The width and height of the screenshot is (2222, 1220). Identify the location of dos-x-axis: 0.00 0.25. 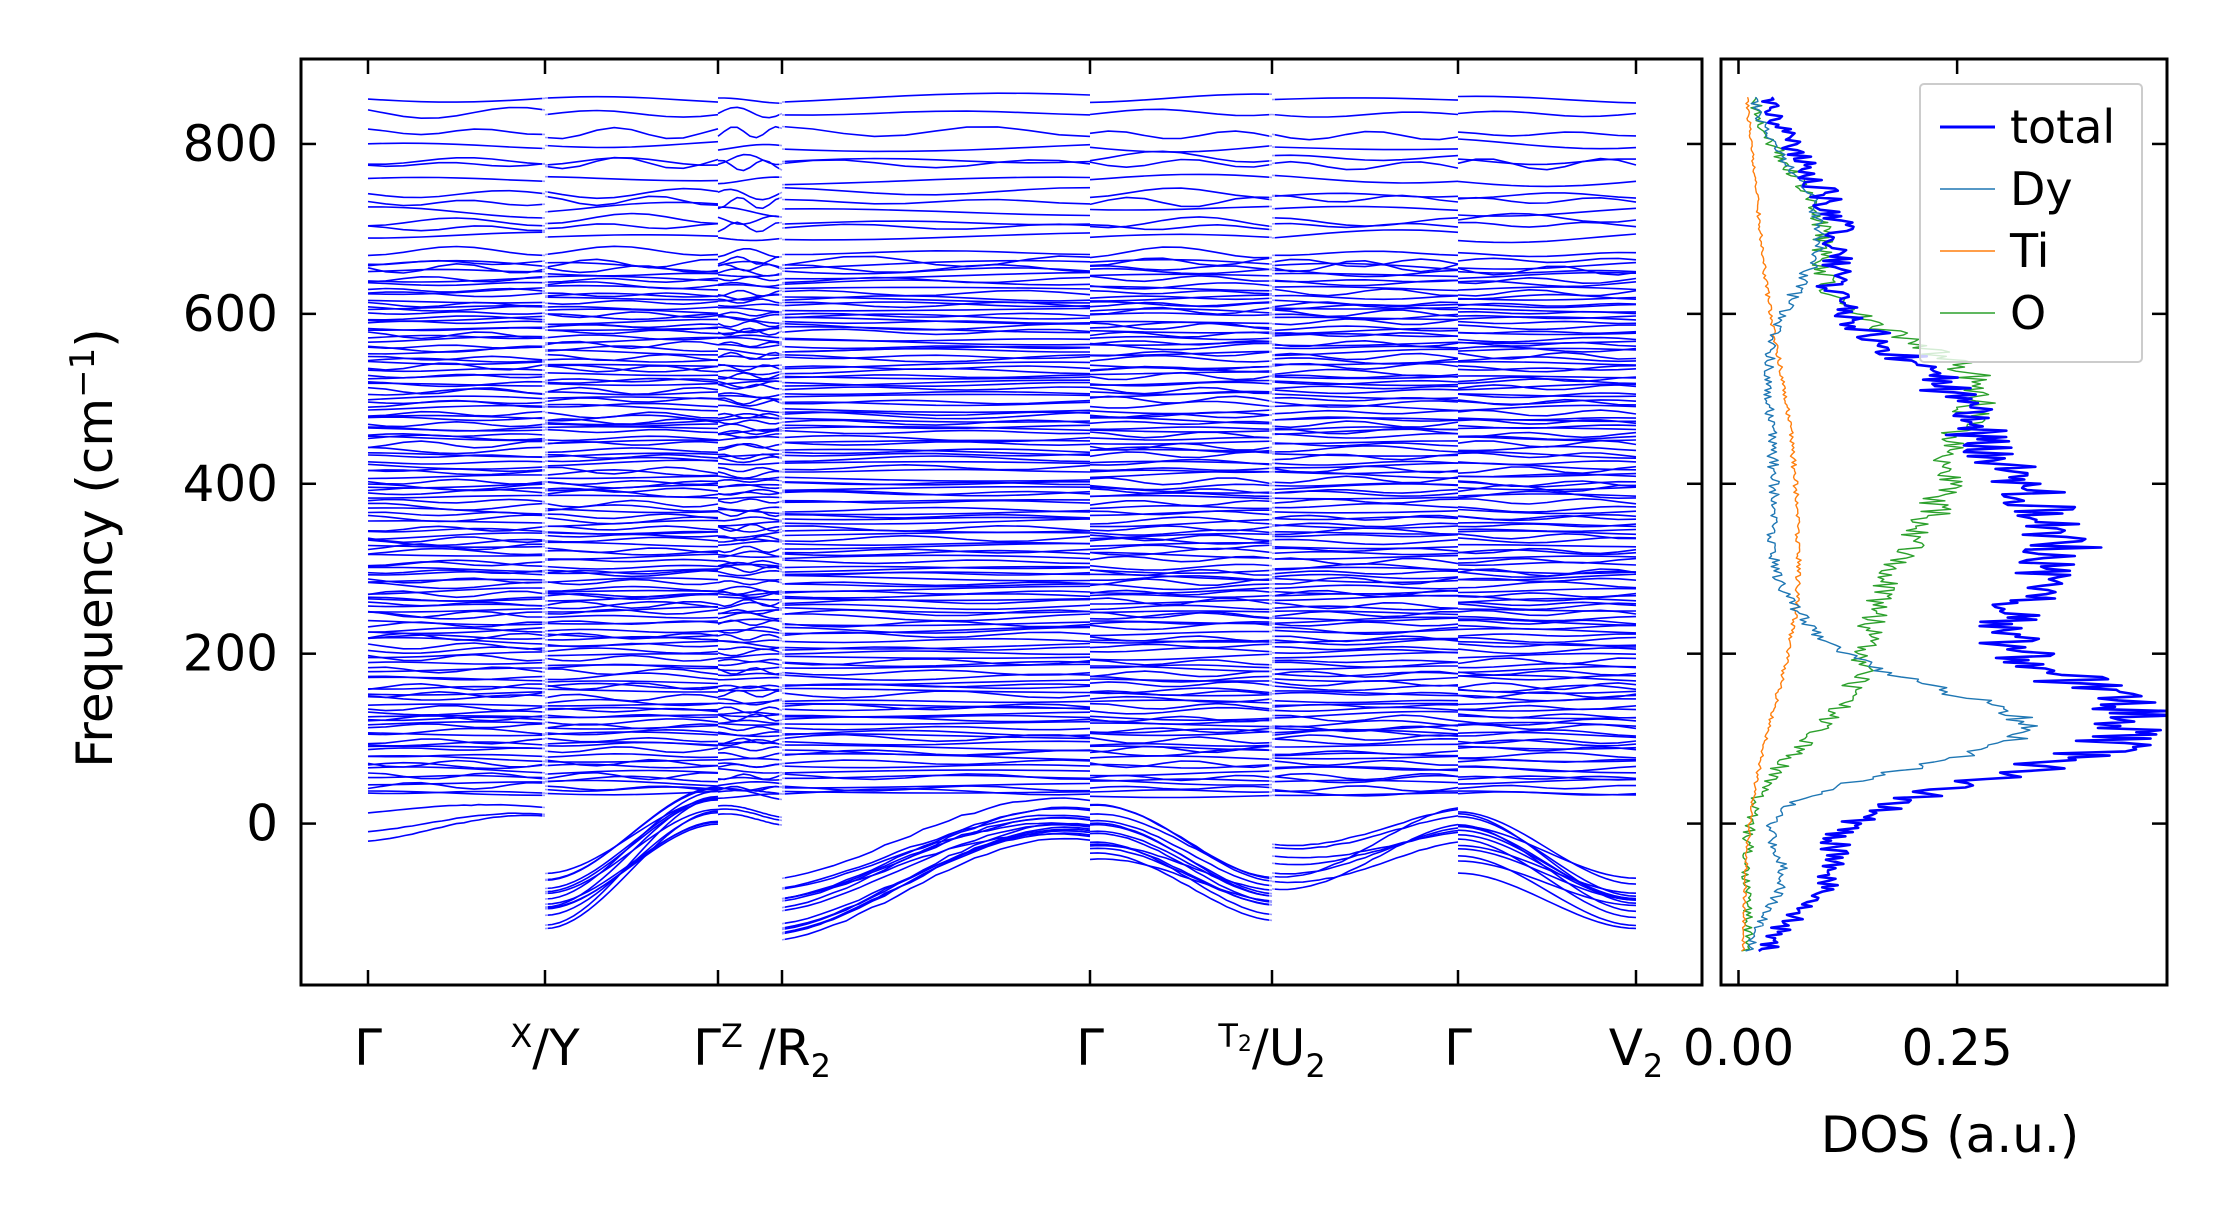
(1848, 568).